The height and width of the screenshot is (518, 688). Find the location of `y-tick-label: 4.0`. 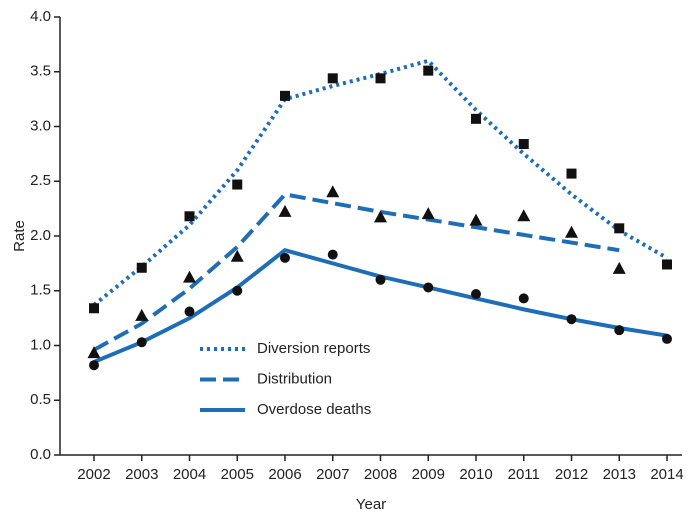

y-tick-label: 4.0 is located at coordinates (40, 16).